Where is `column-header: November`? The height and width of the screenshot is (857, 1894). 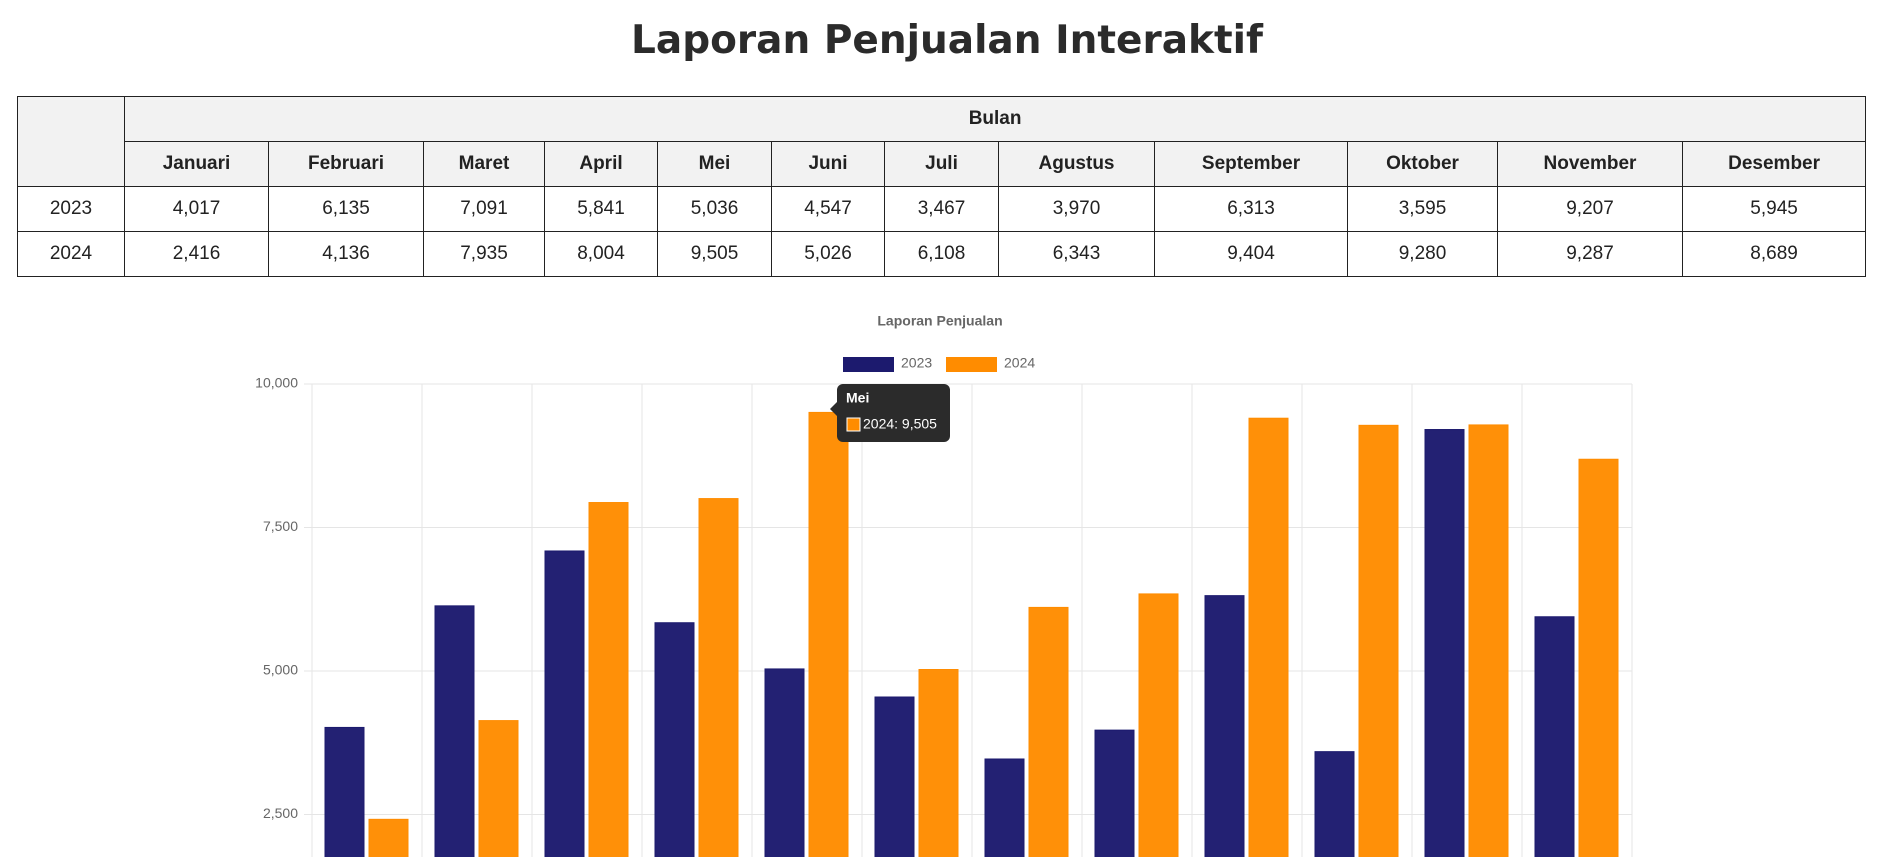 column-header: November is located at coordinates (1590, 164).